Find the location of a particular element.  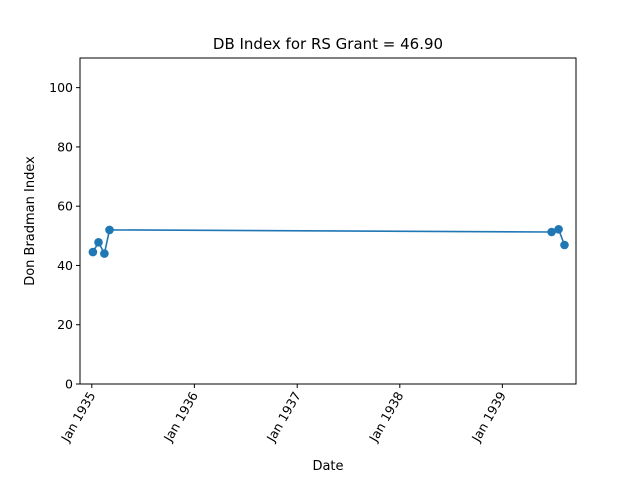

x-tick-label: Jan 1938 is located at coordinates (385, 417).